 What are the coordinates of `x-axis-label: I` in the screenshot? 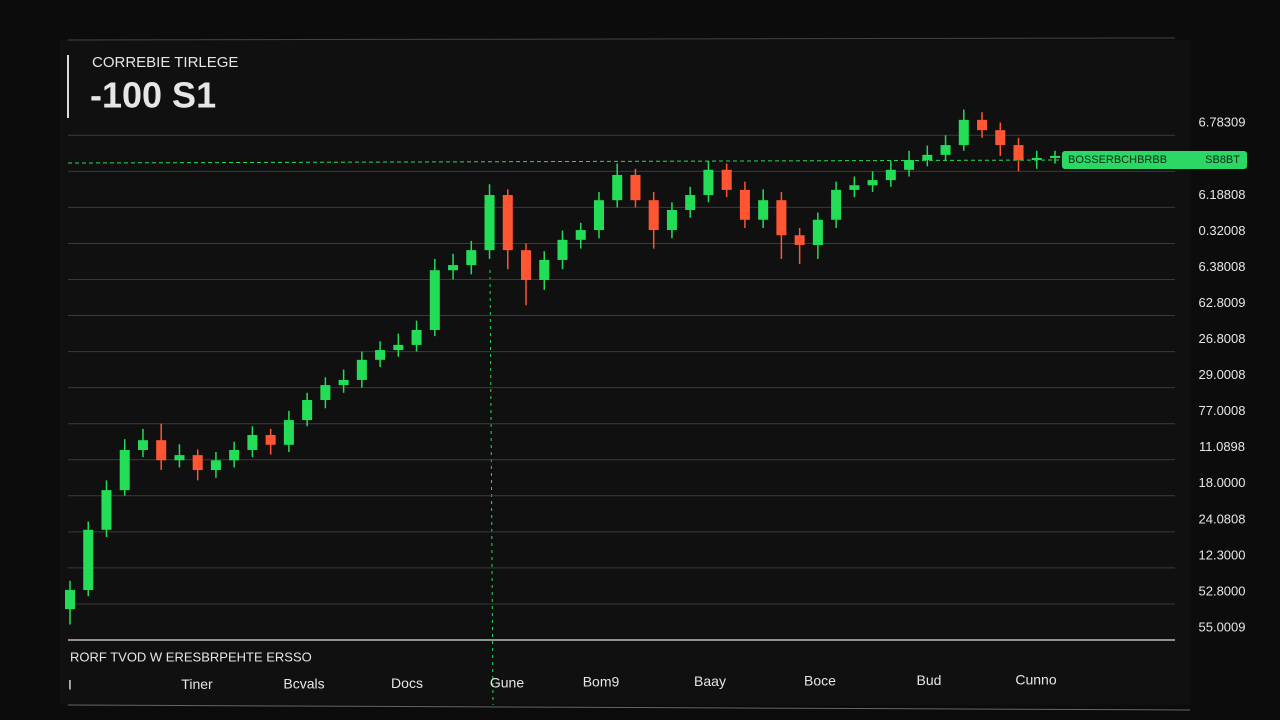 It's located at (70, 685).